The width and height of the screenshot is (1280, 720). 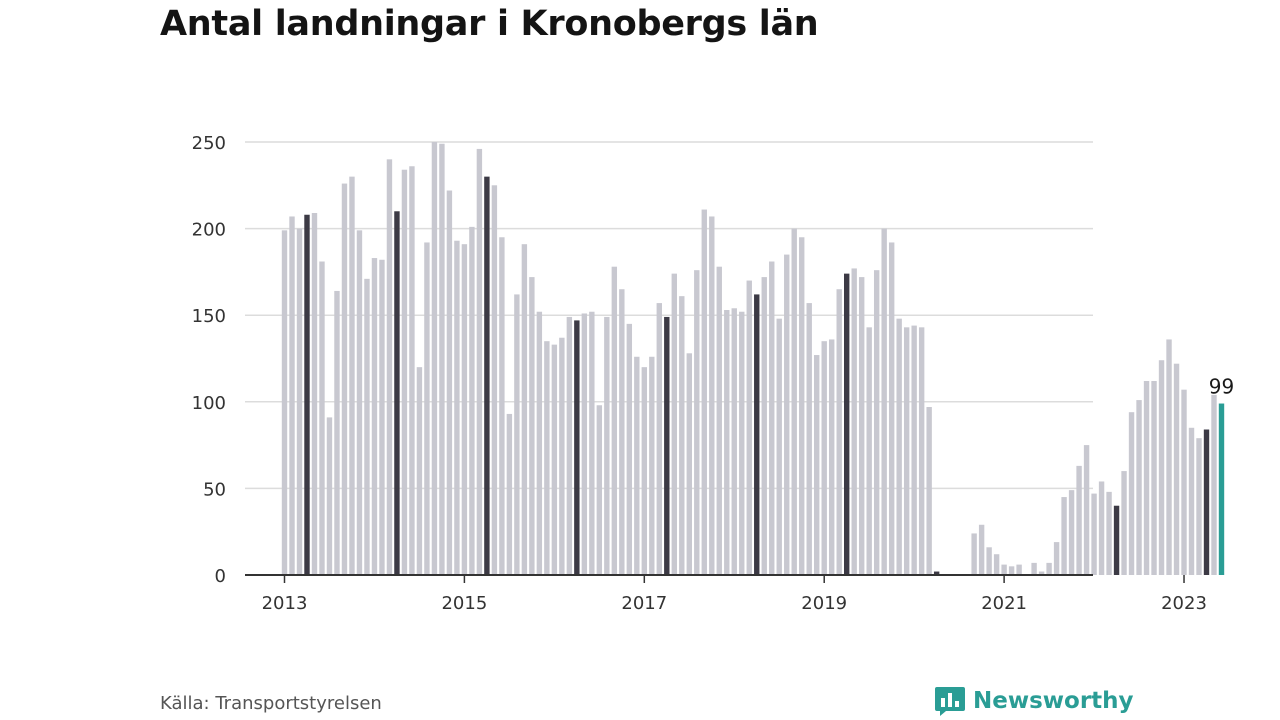 I want to click on y-tick-label: 200, so click(x=209, y=230).